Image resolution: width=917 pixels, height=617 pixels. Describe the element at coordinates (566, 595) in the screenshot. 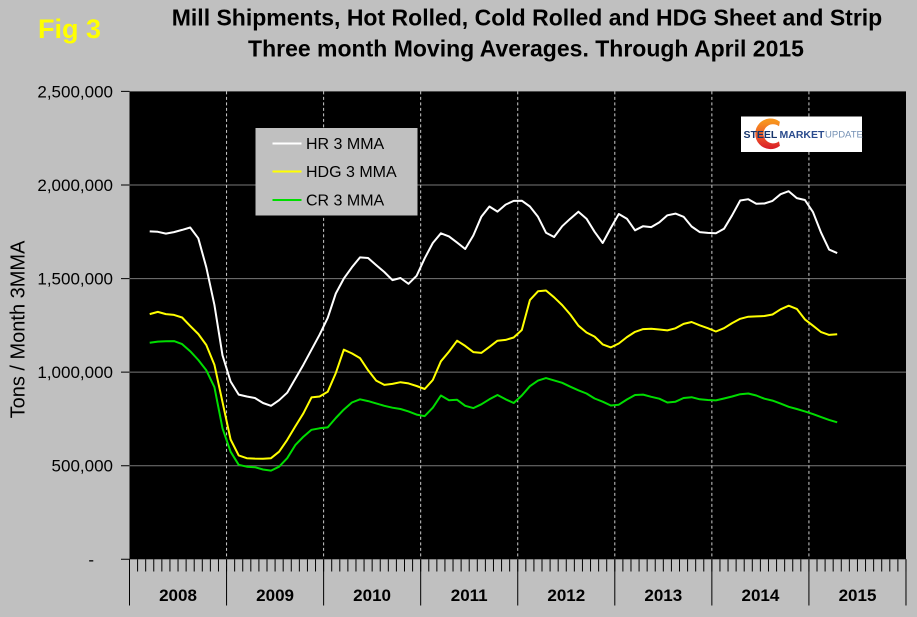

I see `svg-text: 2012` at that location.